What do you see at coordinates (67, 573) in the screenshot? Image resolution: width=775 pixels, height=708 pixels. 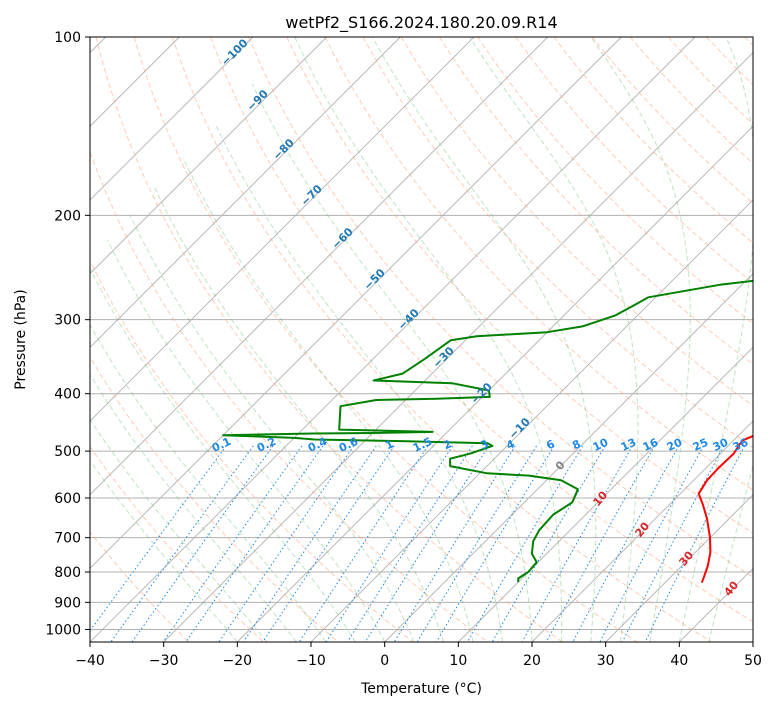 I see `y-tick-label: 800` at bounding box center [67, 573].